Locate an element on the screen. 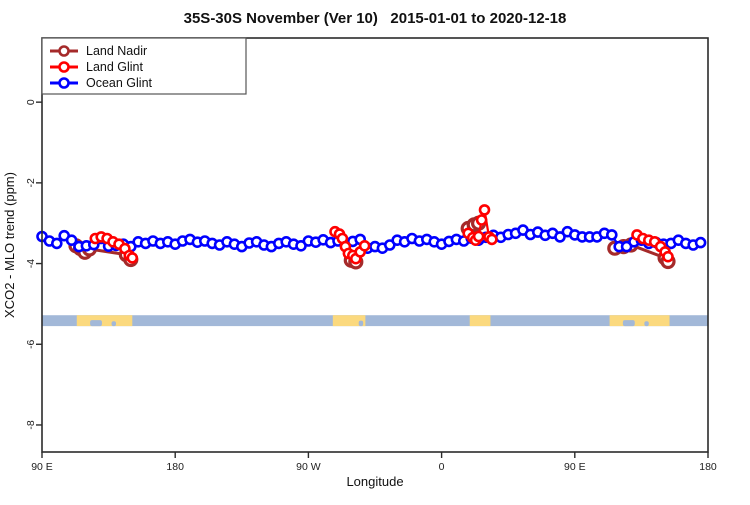 This screenshot has height=505, width=750. legend-label: Ocean Glint is located at coordinates (119, 83).